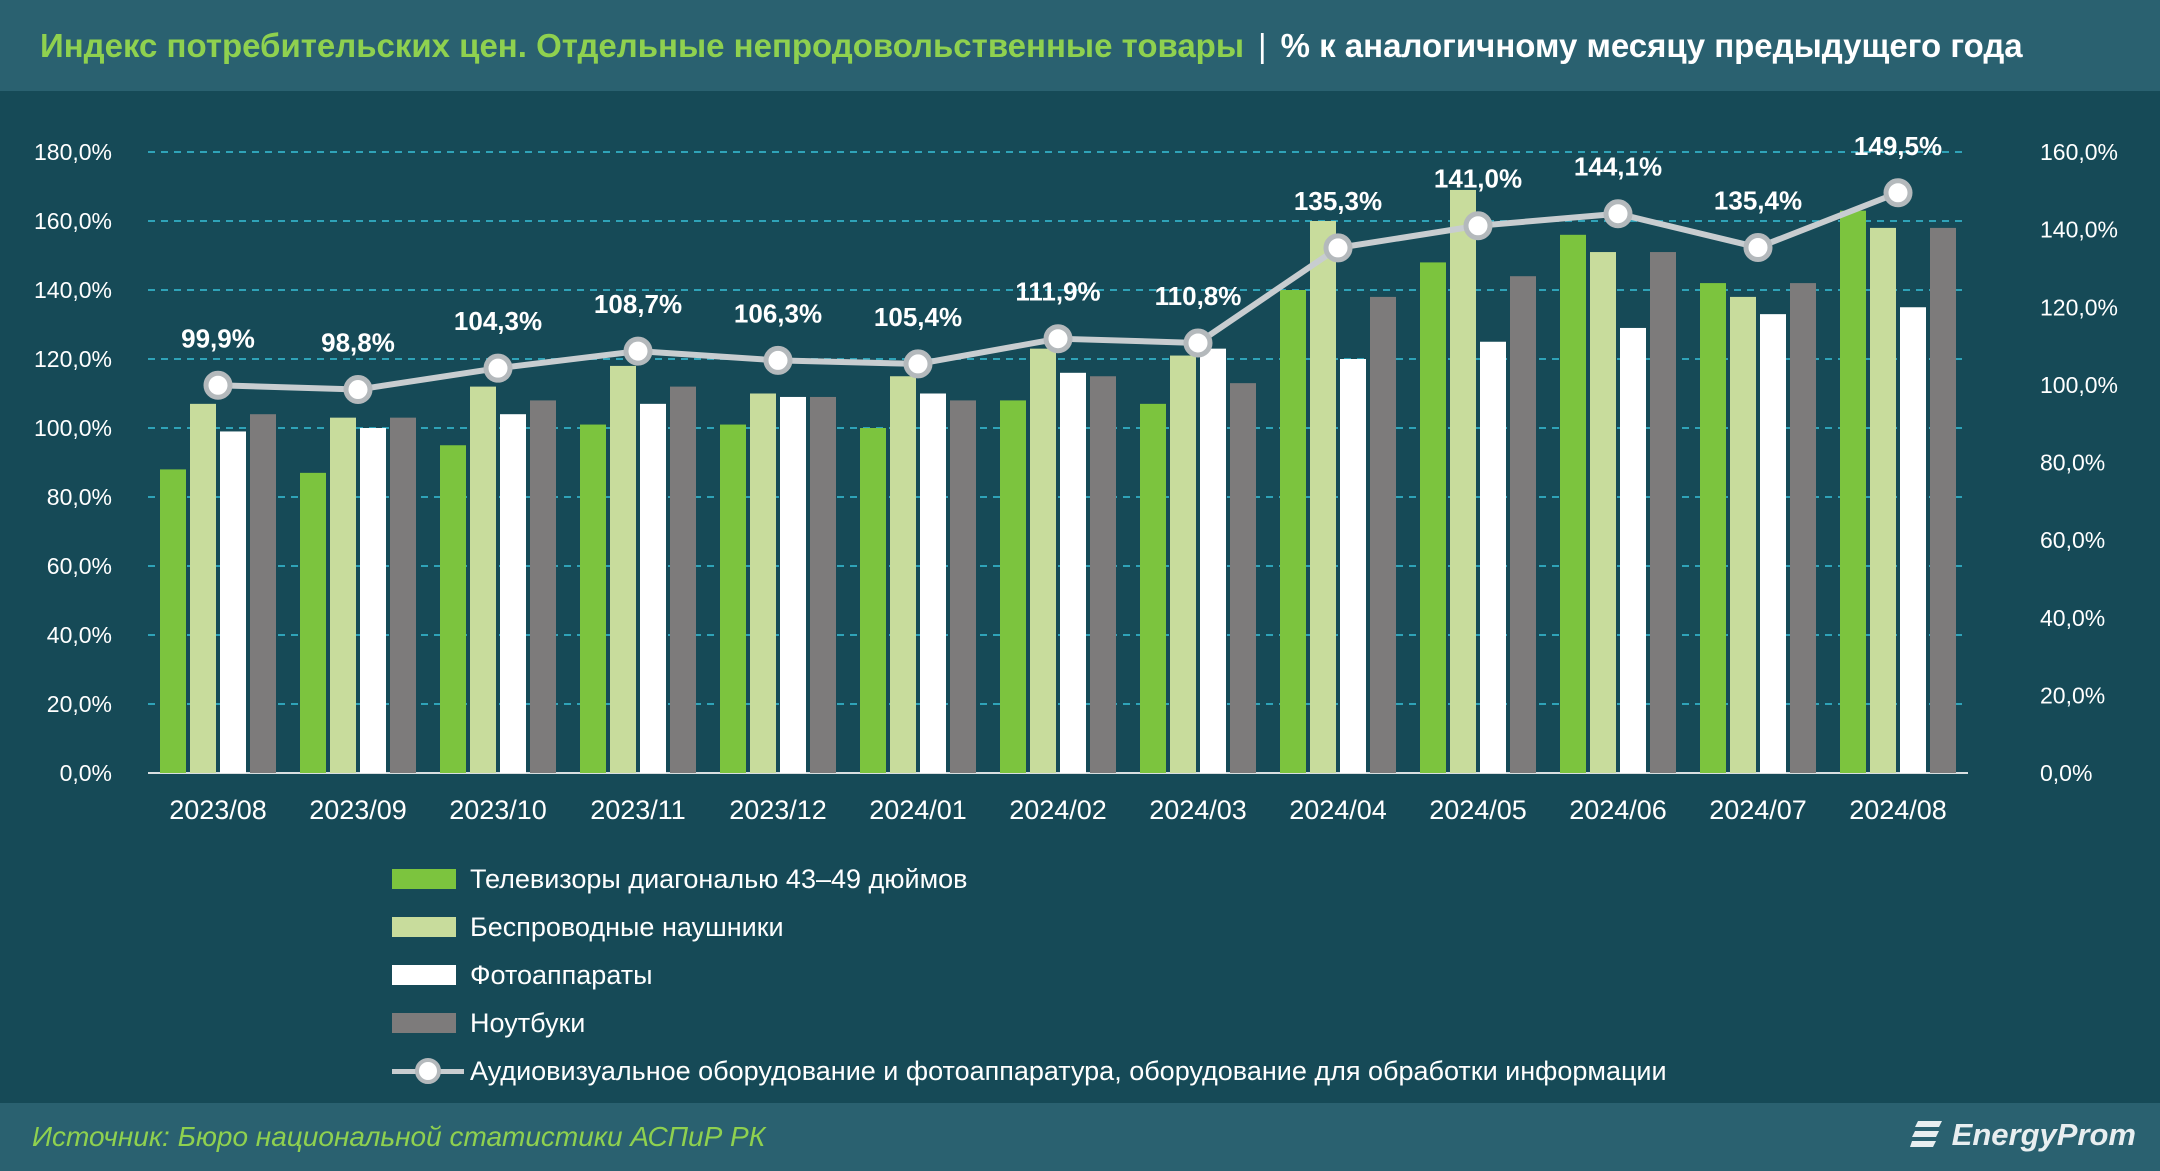  I want to click on x-tick-label: 2023/09, so click(358, 810).